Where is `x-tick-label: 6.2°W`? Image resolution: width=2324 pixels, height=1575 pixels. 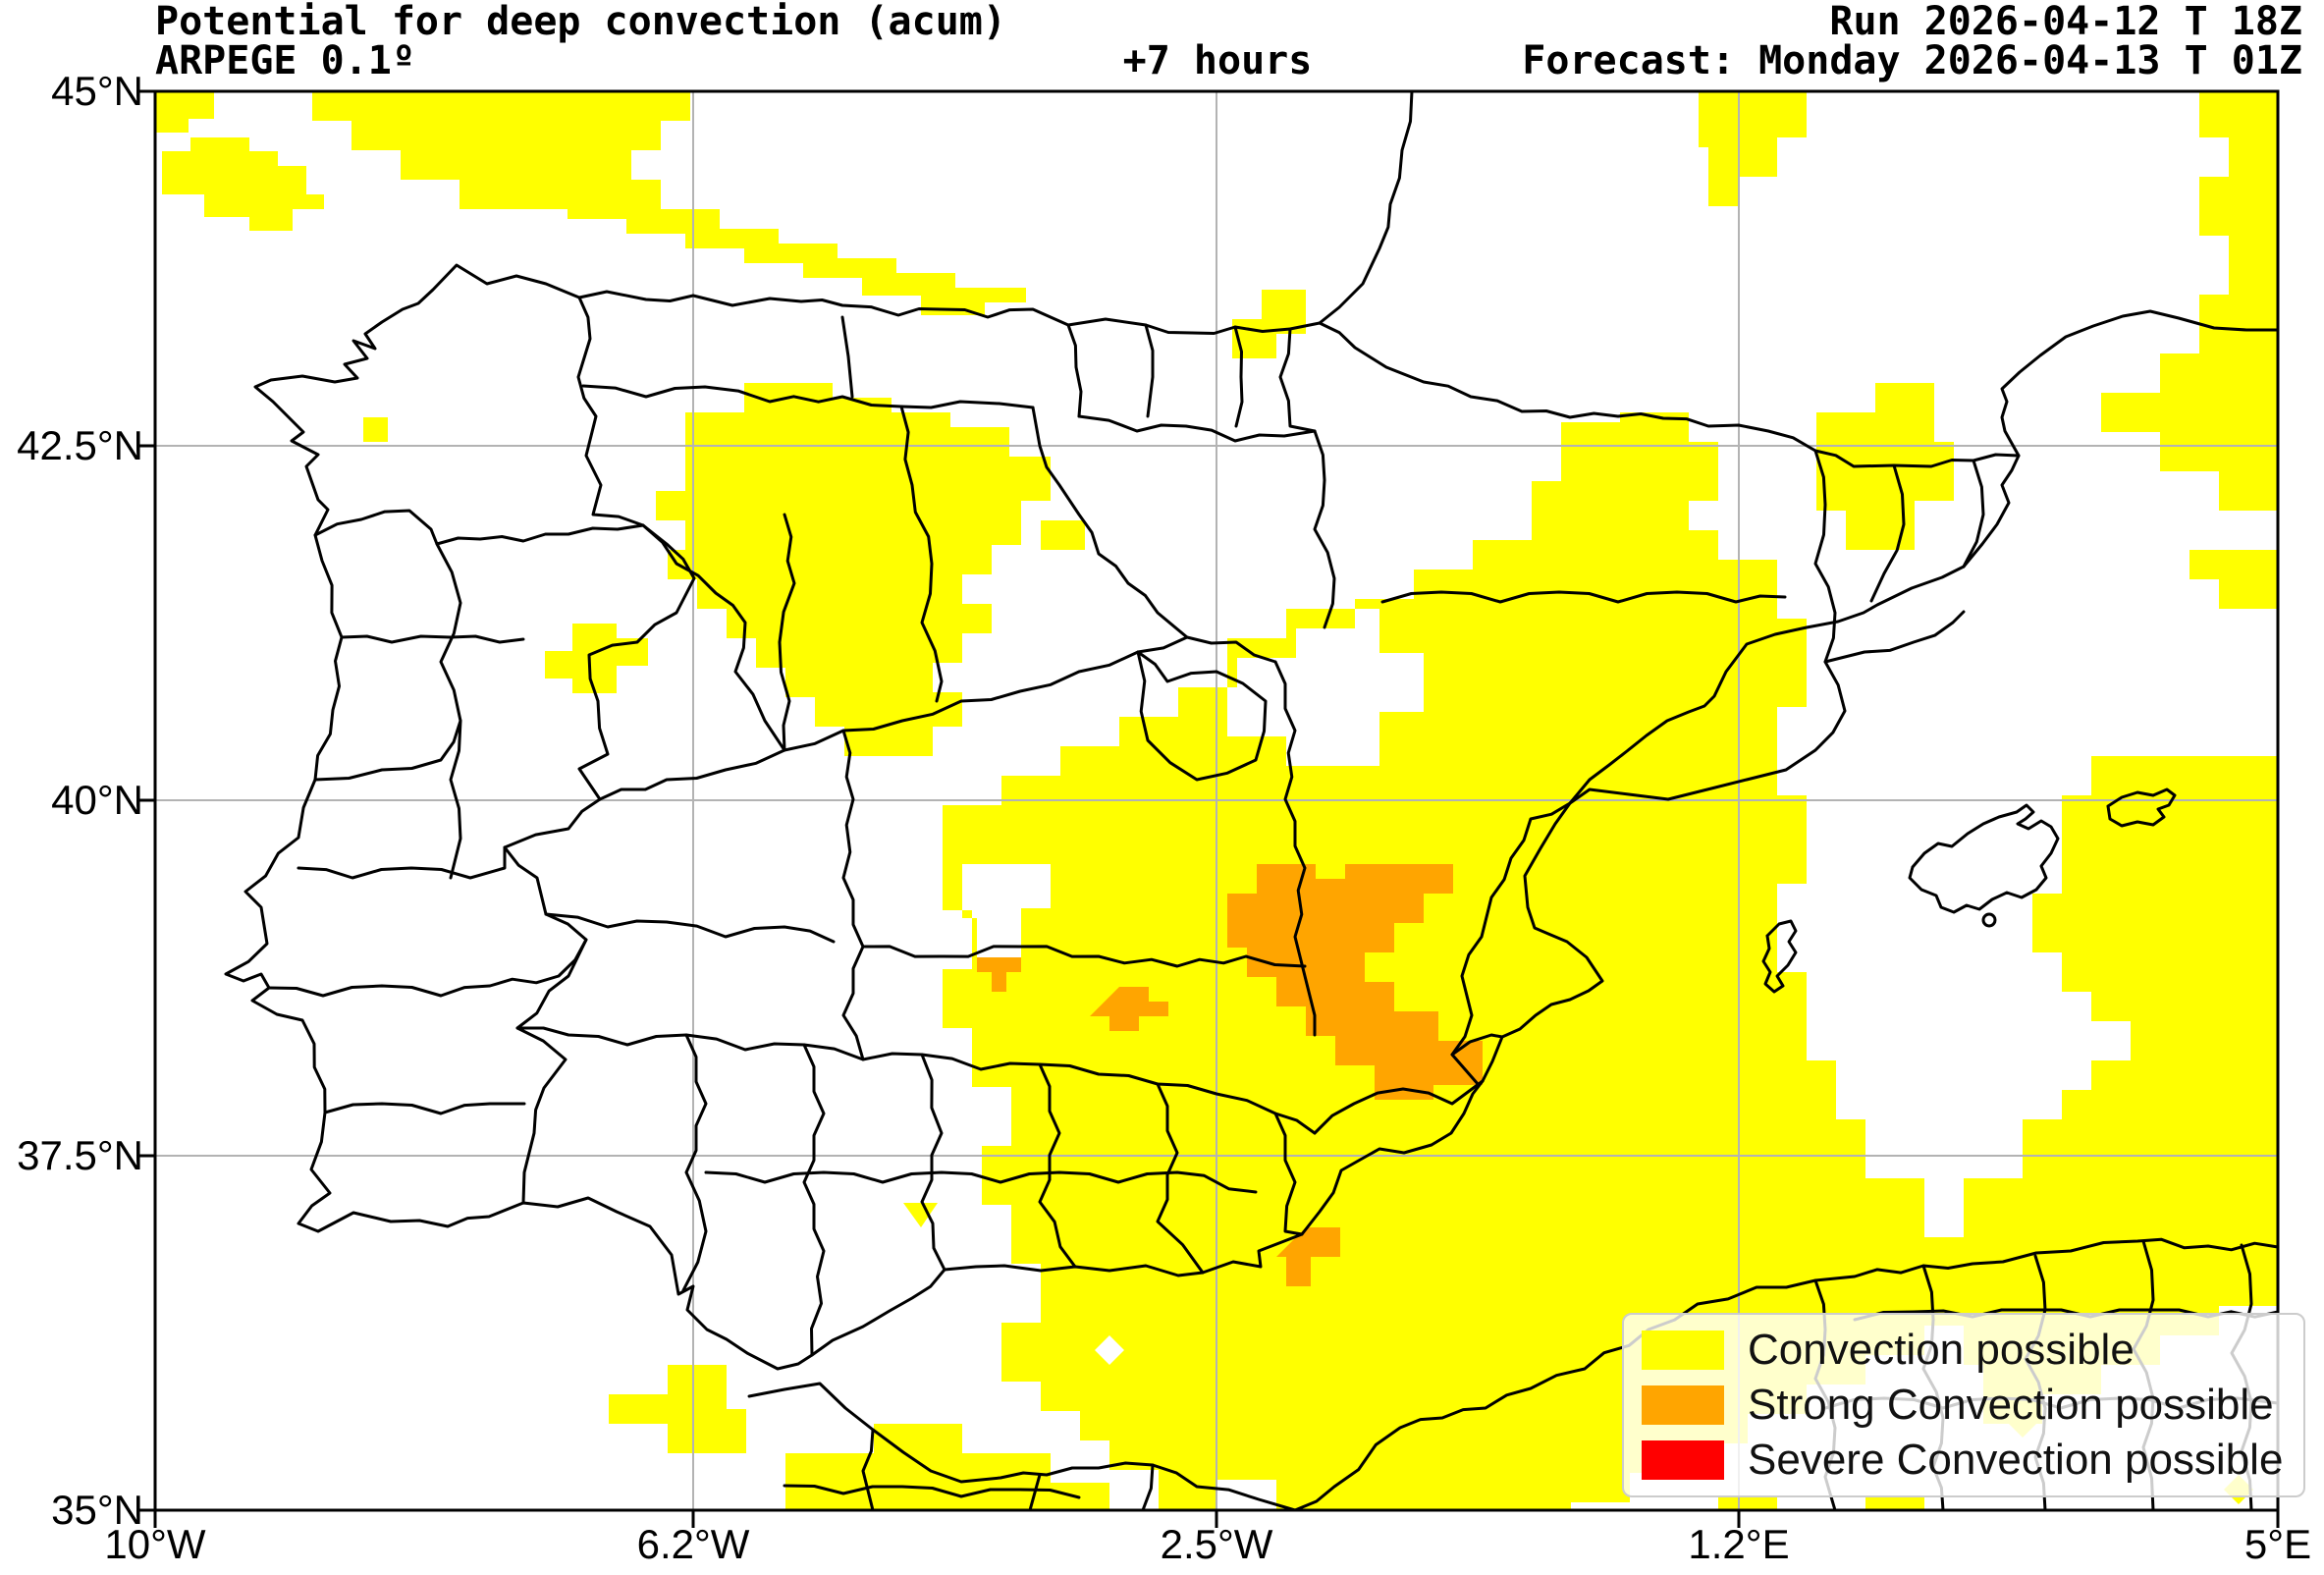
x-tick-label: 6.2°W is located at coordinates (693, 1544).